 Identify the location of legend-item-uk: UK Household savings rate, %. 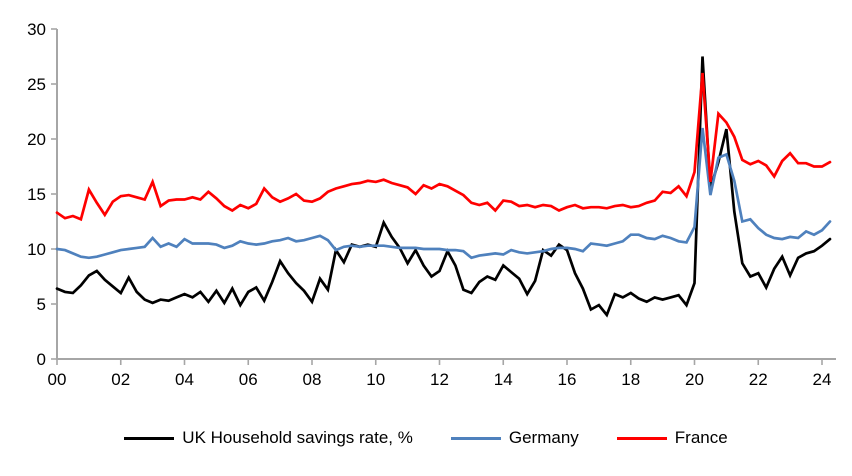
(268, 438).